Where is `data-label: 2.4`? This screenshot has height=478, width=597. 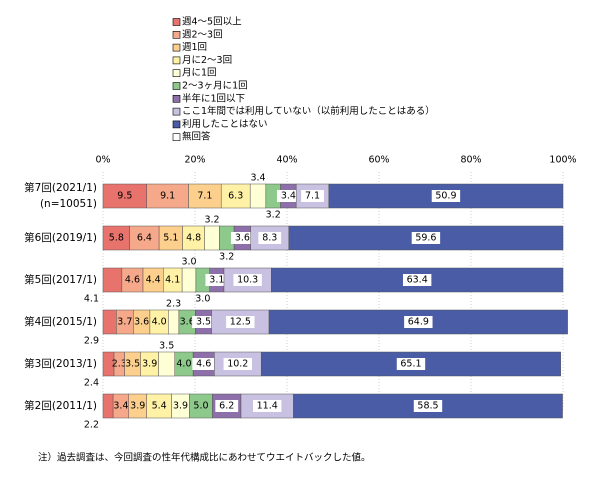
data-label: 2.4 is located at coordinates (91, 383).